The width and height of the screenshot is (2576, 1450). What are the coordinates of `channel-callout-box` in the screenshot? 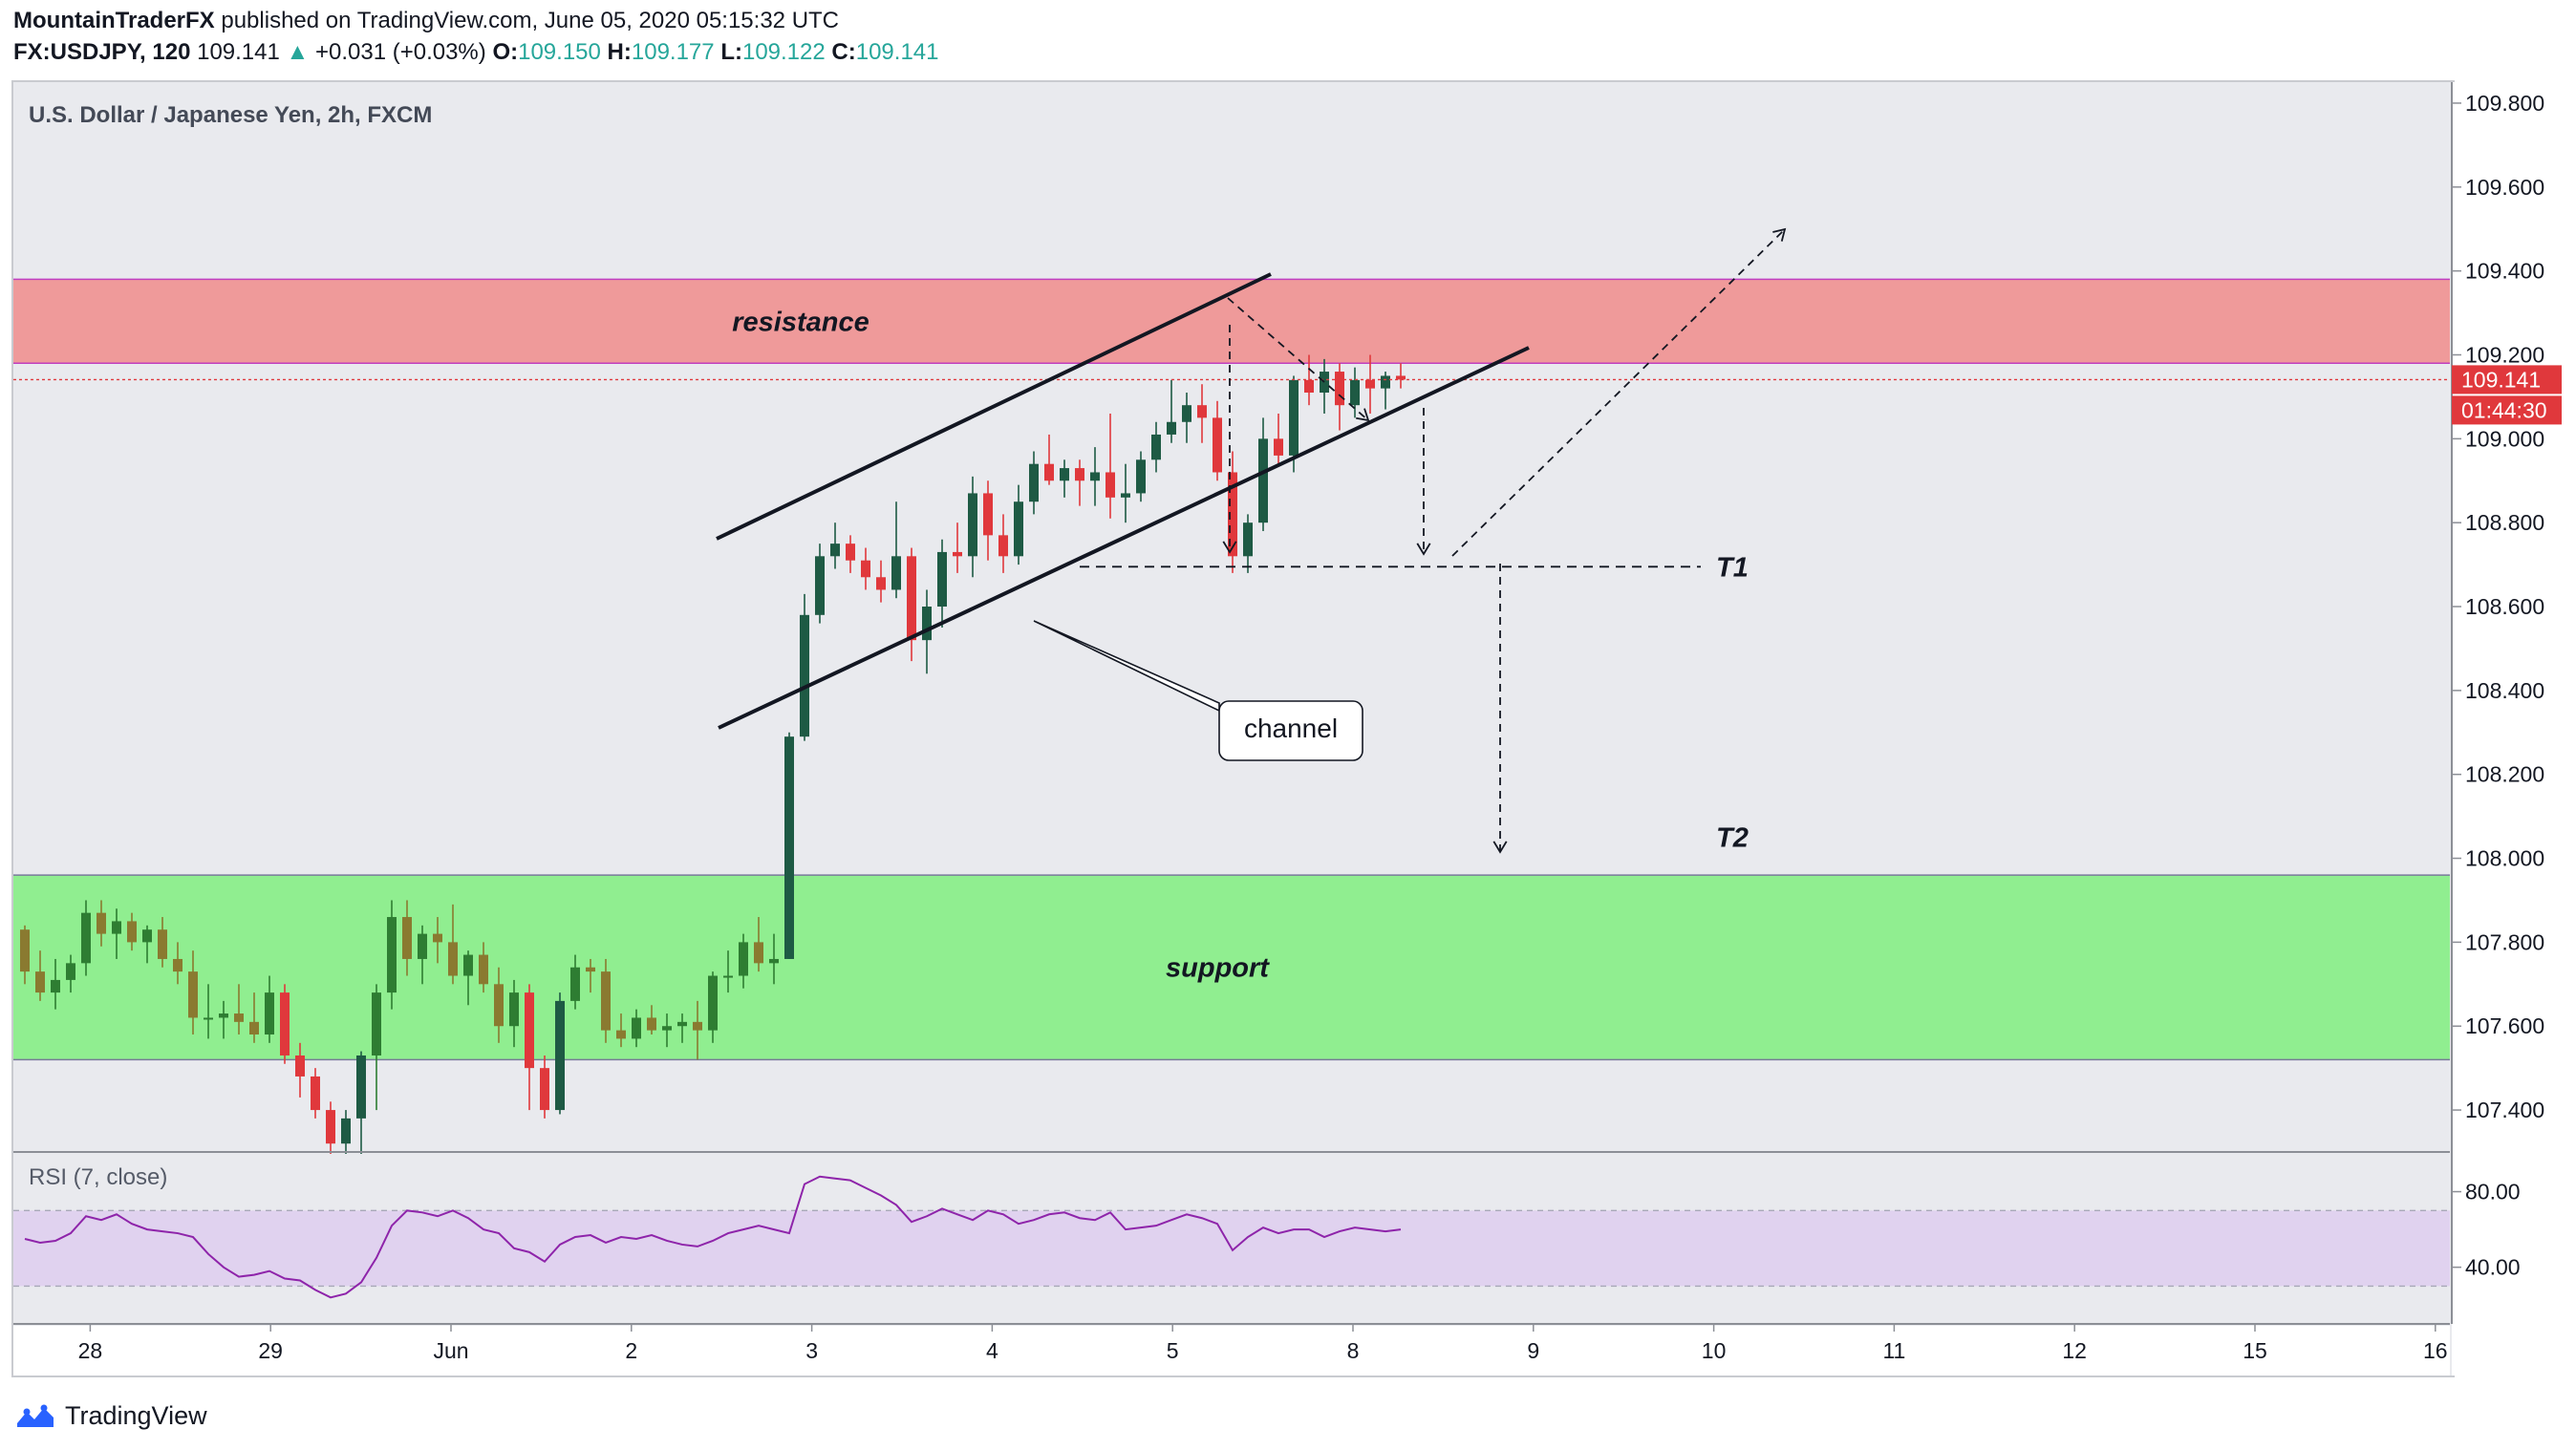 It's located at (1290, 730).